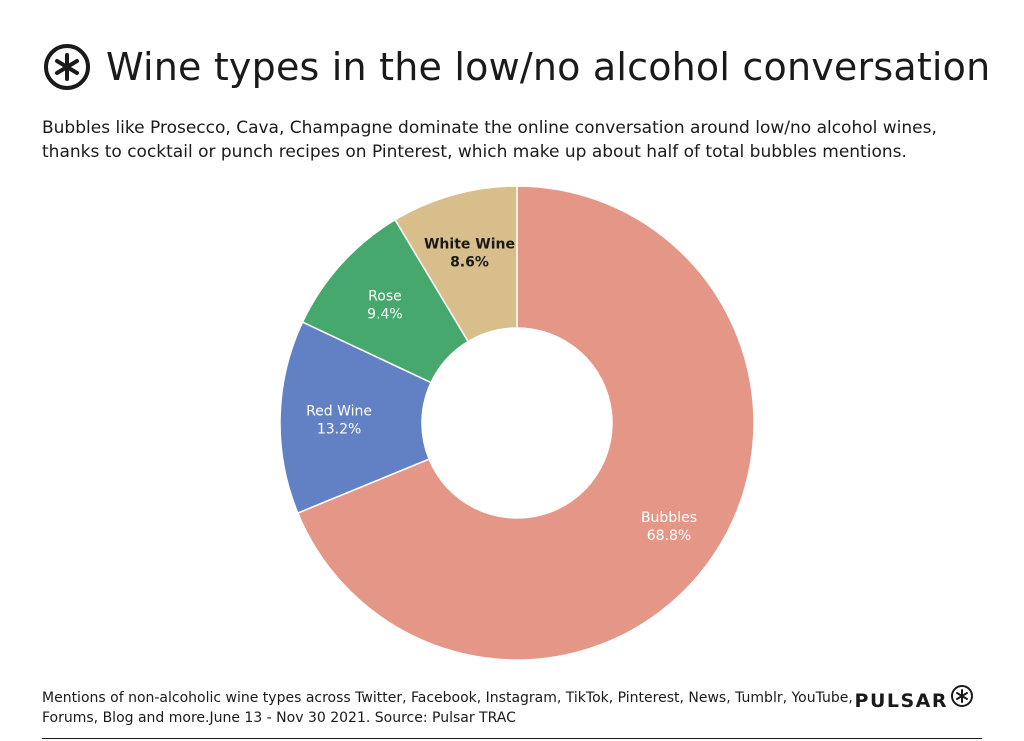 The image size is (1024, 741). I want to click on slice-value-rose: 9.4%, so click(385, 315).